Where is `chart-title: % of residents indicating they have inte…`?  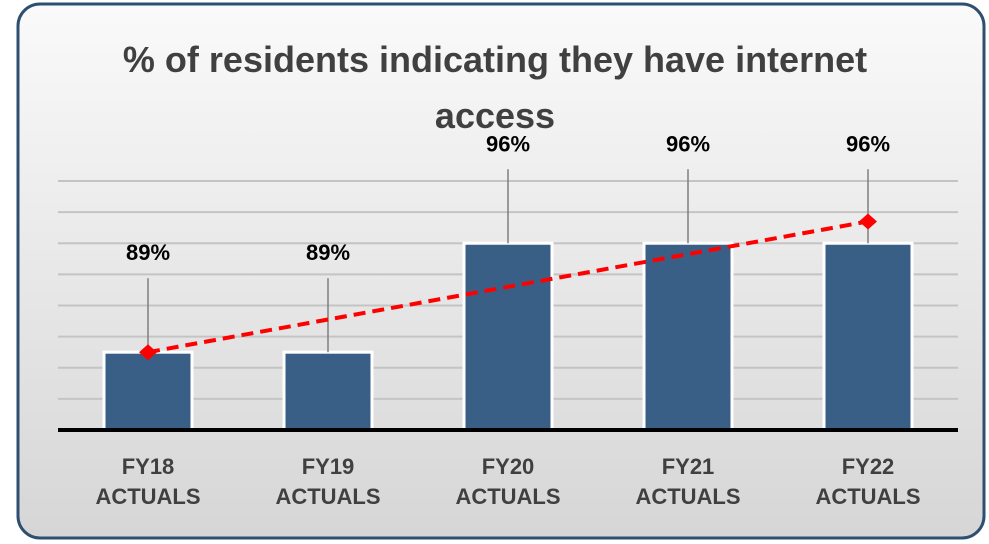 chart-title: % of residents indicating they have inte… is located at coordinates (495, 87).